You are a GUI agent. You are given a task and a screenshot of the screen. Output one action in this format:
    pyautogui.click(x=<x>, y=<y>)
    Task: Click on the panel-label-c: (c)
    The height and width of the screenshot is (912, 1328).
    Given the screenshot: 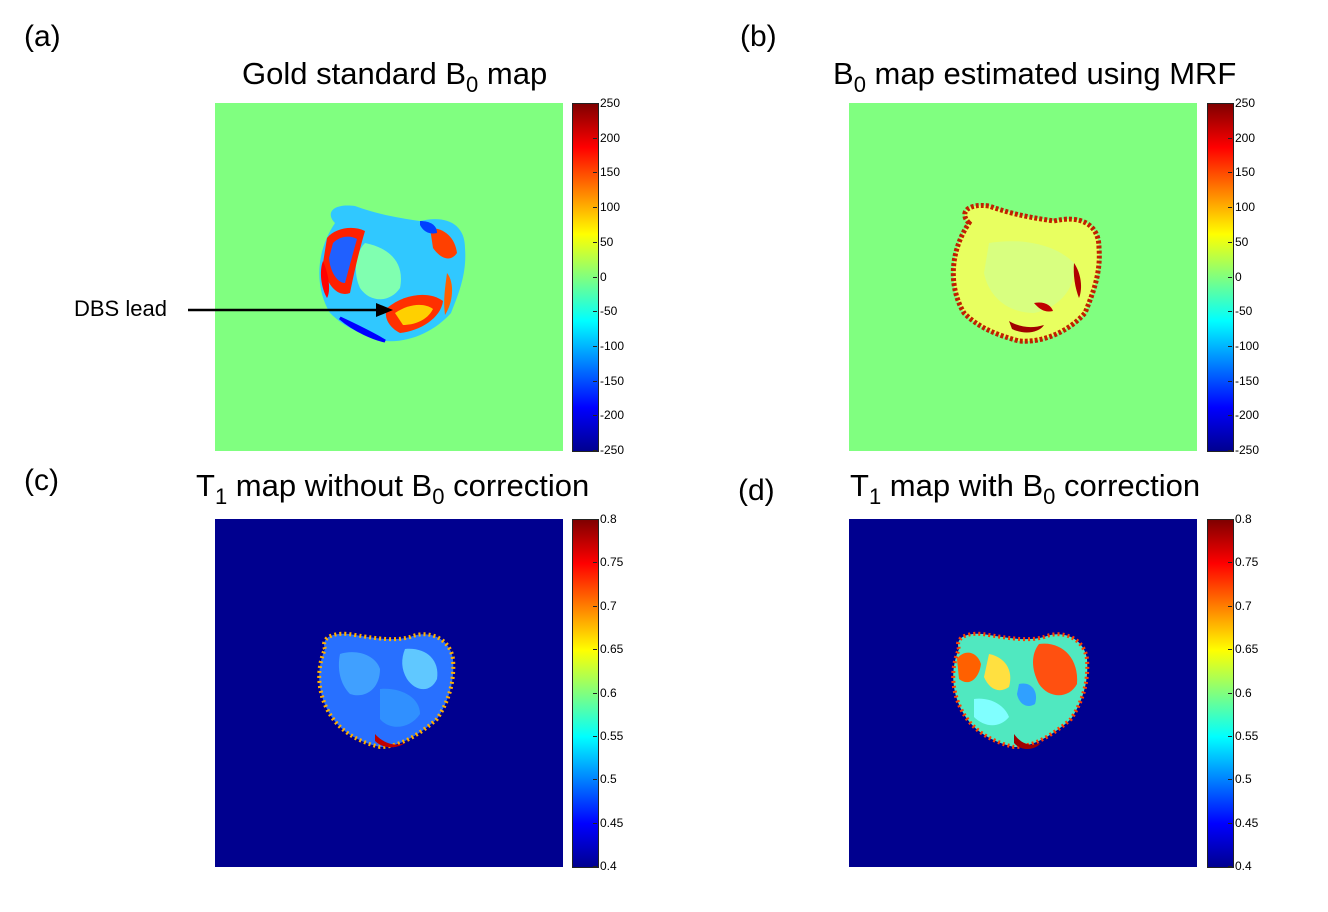 What is the action you would take?
    pyautogui.click(x=41, y=480)
    